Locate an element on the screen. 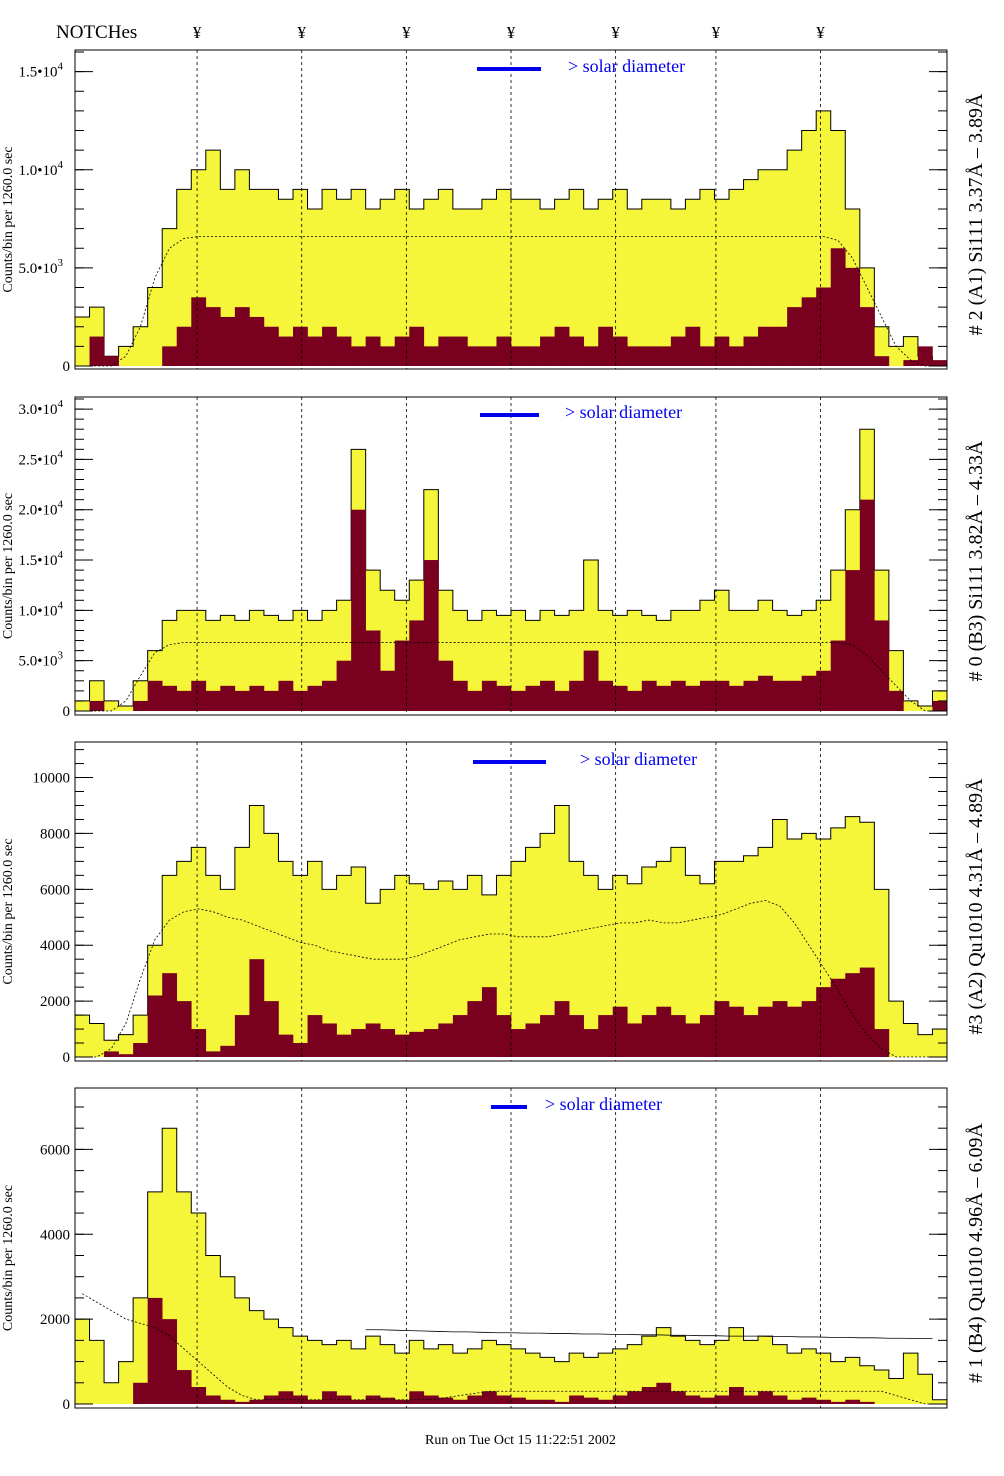 This screenshot has height=1476, width=1004. y-tick-label: 0 is located at coordinates (67, 712).